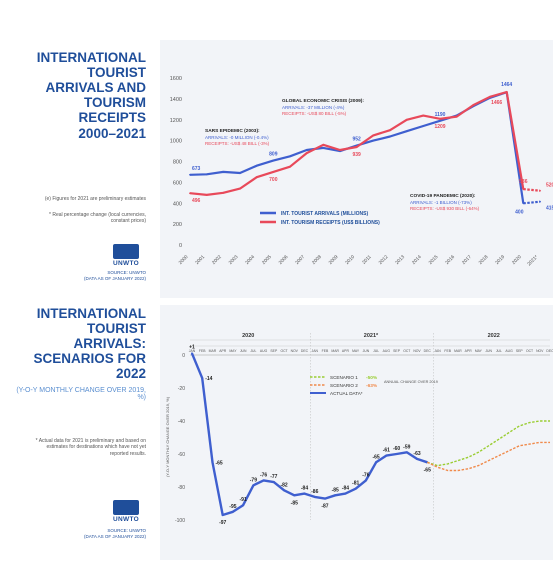 The width and height of the screenshot is (559, 575). What do you see at coordinates (411, 382) in the screenshot?
I see `legend-note: ANNUAL CHANGE OVER 2019` at bounding box center [411, 382].